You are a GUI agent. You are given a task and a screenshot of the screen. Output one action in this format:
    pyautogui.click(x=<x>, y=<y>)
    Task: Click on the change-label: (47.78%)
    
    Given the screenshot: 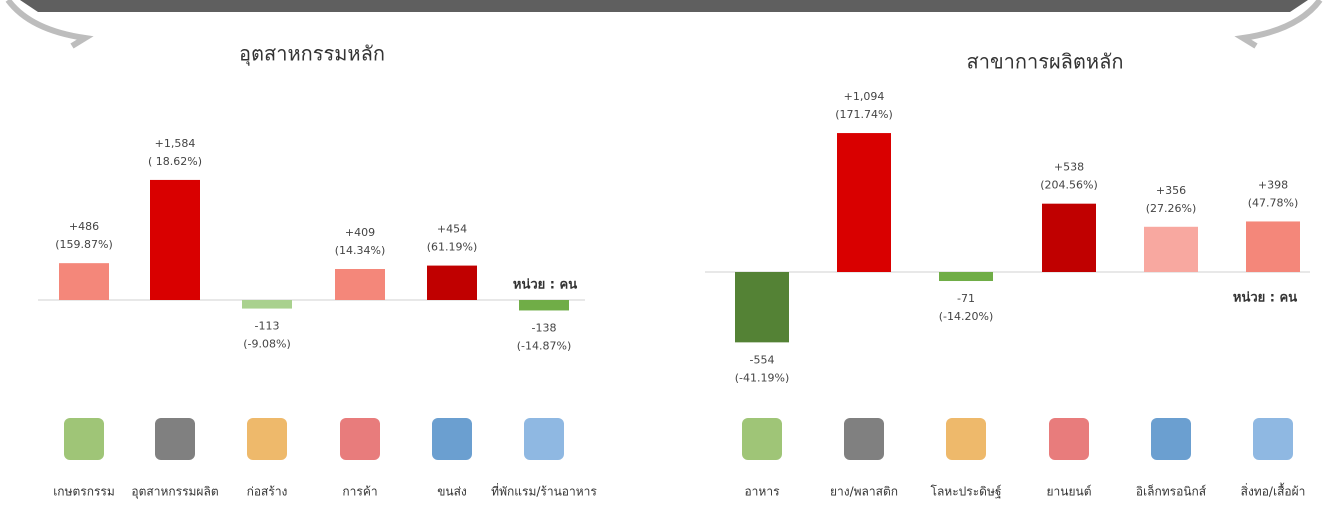 What is the action you would take?
    pyautogui.click(x=1273, y=202)
    